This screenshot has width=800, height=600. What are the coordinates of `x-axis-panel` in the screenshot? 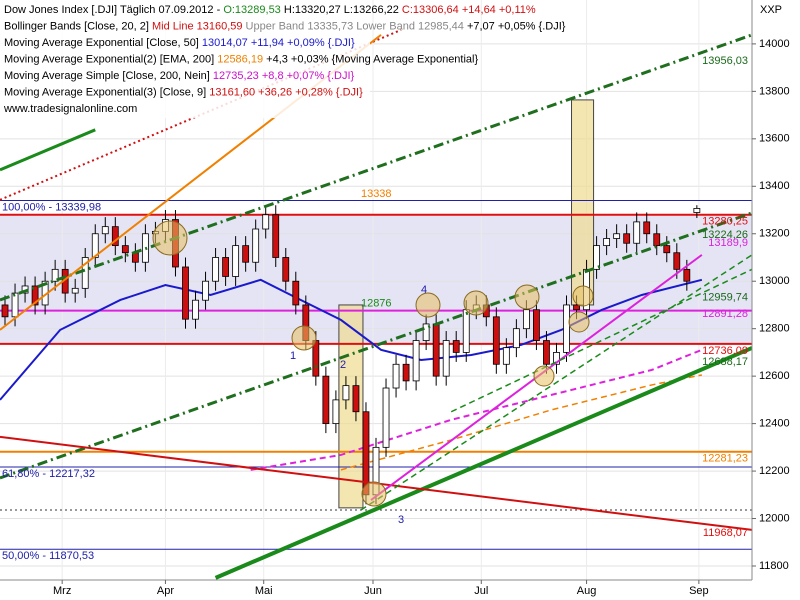 It's located at (400, 590).